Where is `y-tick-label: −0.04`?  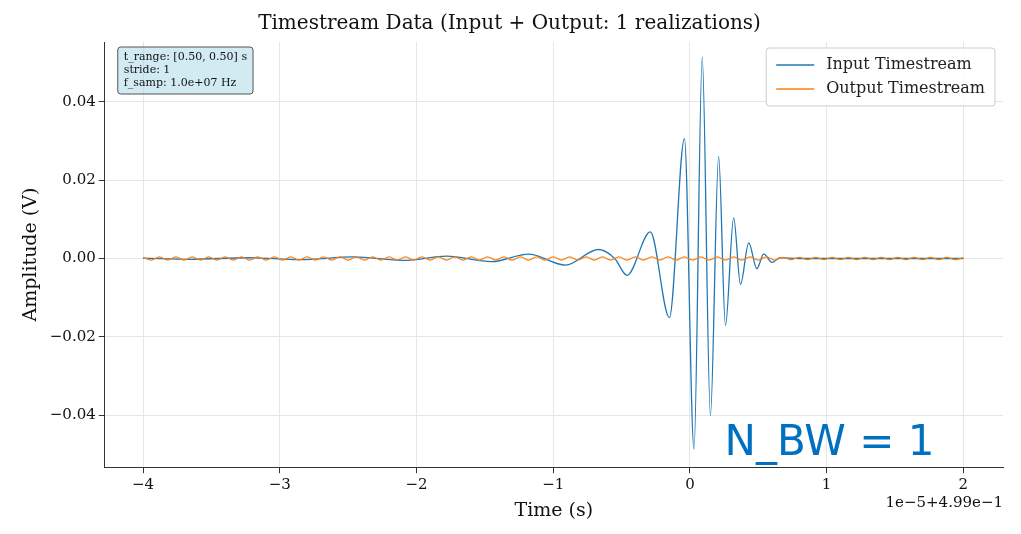 y-tick-label: −0.04 is located at coordinates (72, 414).